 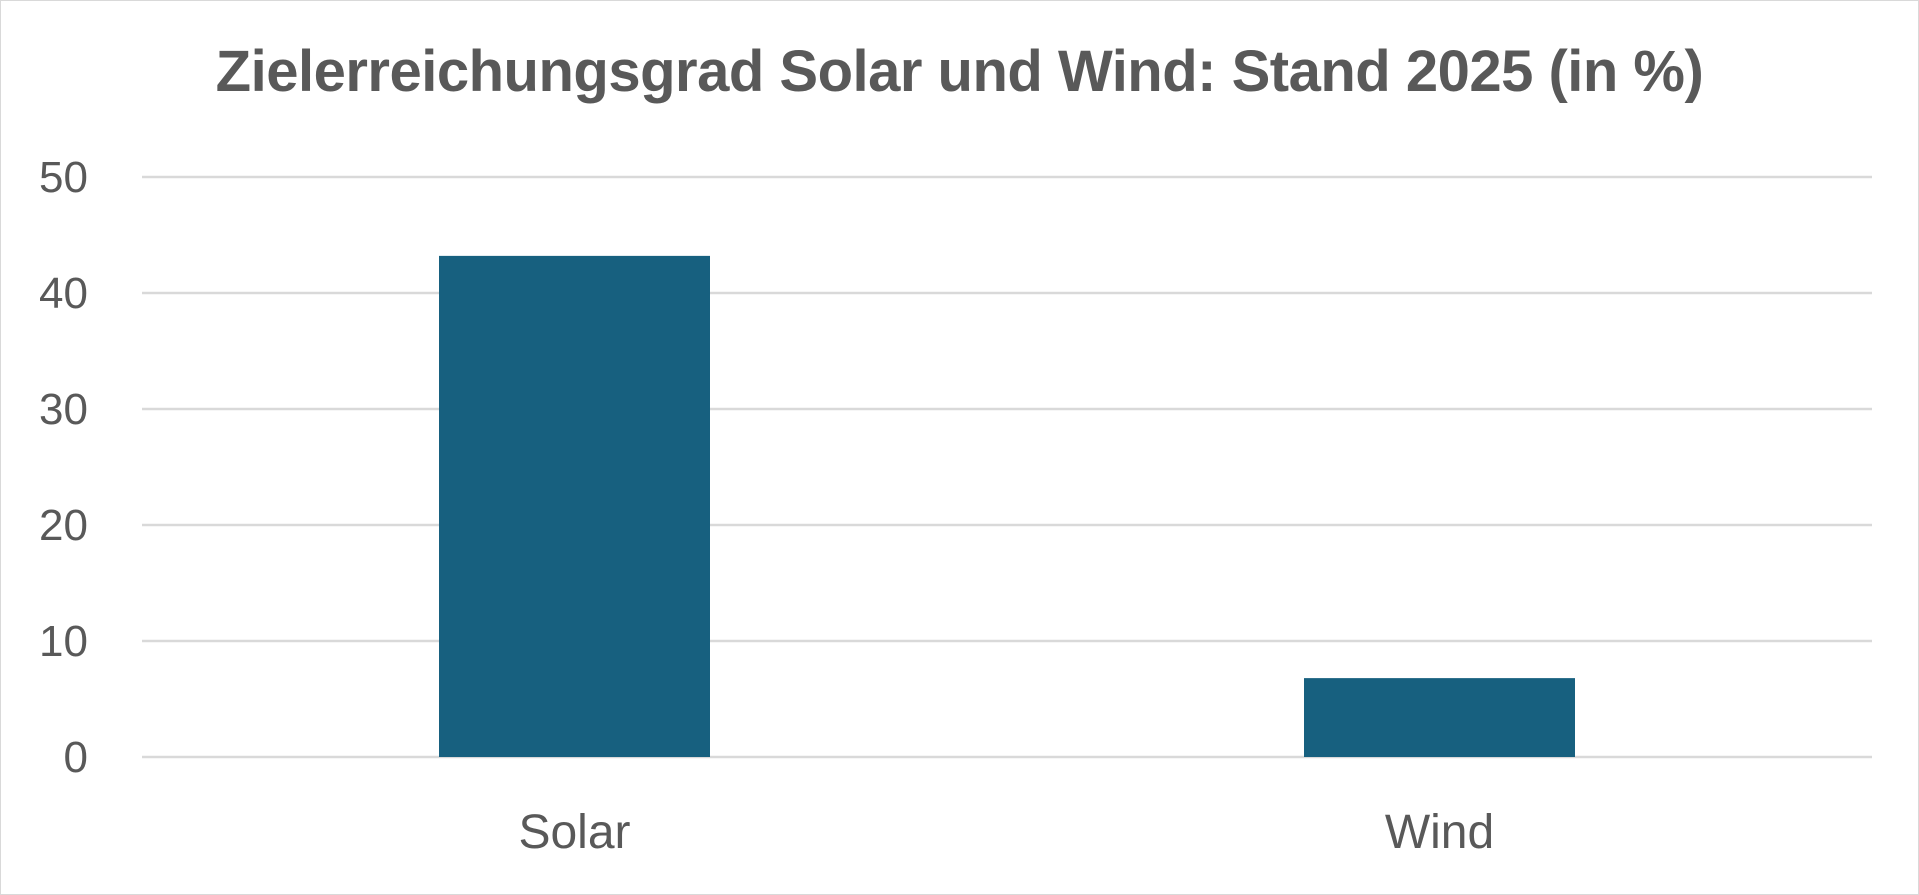 I want to click on y-tick-label: 0, so click(x=76, y=757).